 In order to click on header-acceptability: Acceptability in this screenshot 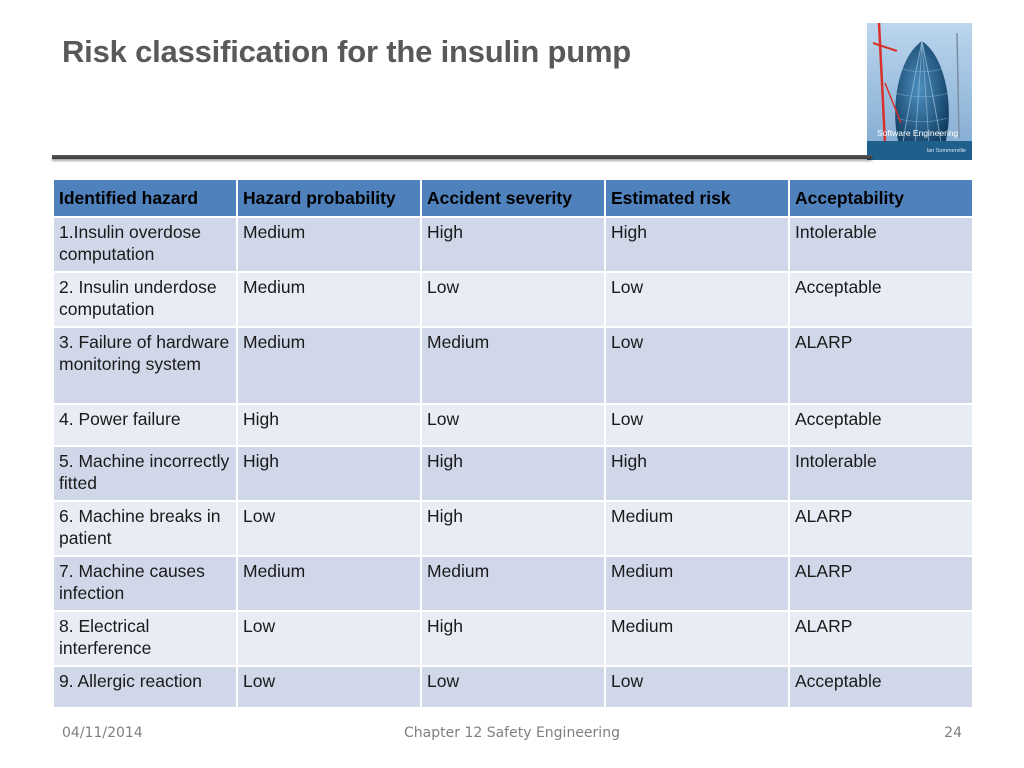, I will do `click(881, 198)`.